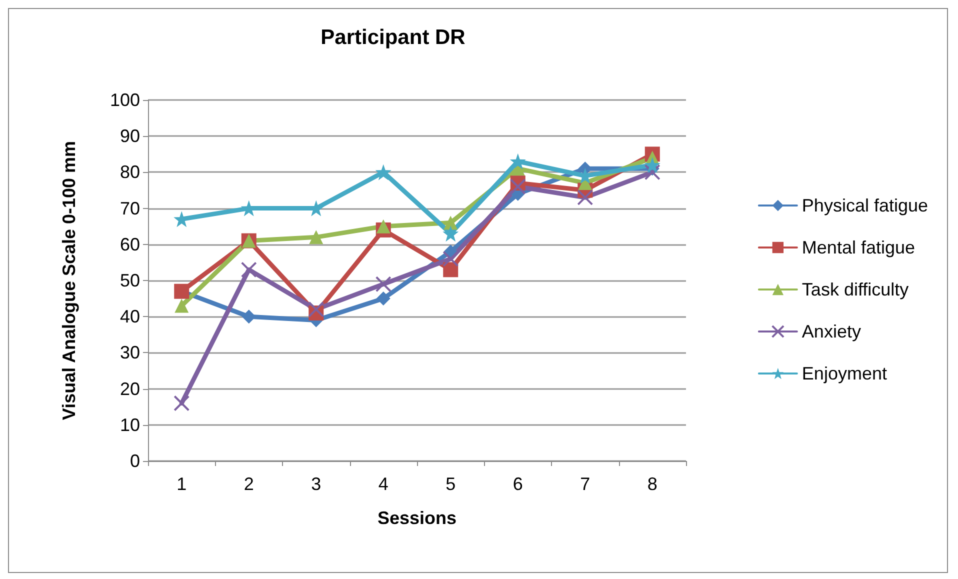 This screenshot has height=579, width=958. What do you see at coordinates (130, 424) in the screenshot?
I see `y-tick-label: 10` at bounding box center [130, 424].